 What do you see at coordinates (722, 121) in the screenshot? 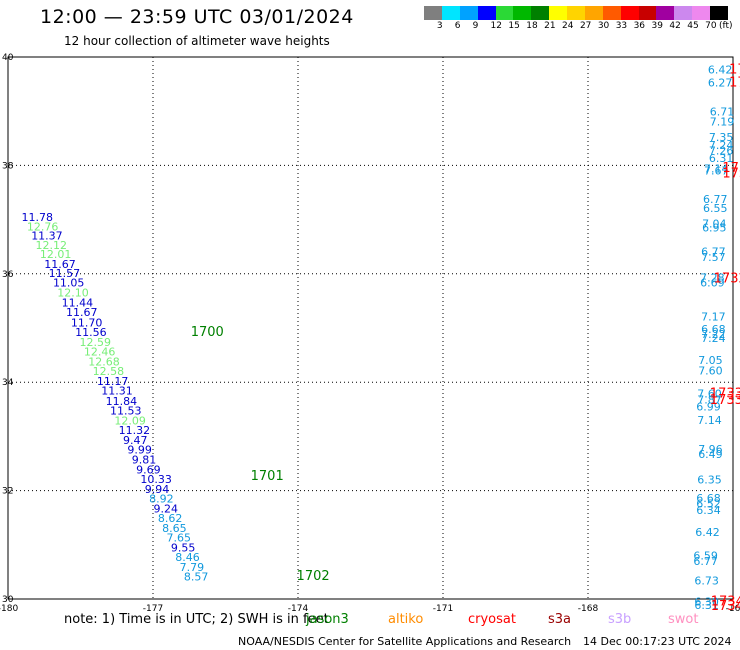
I see `wave-height-label: 7.19` at bounding box center [722, 121].